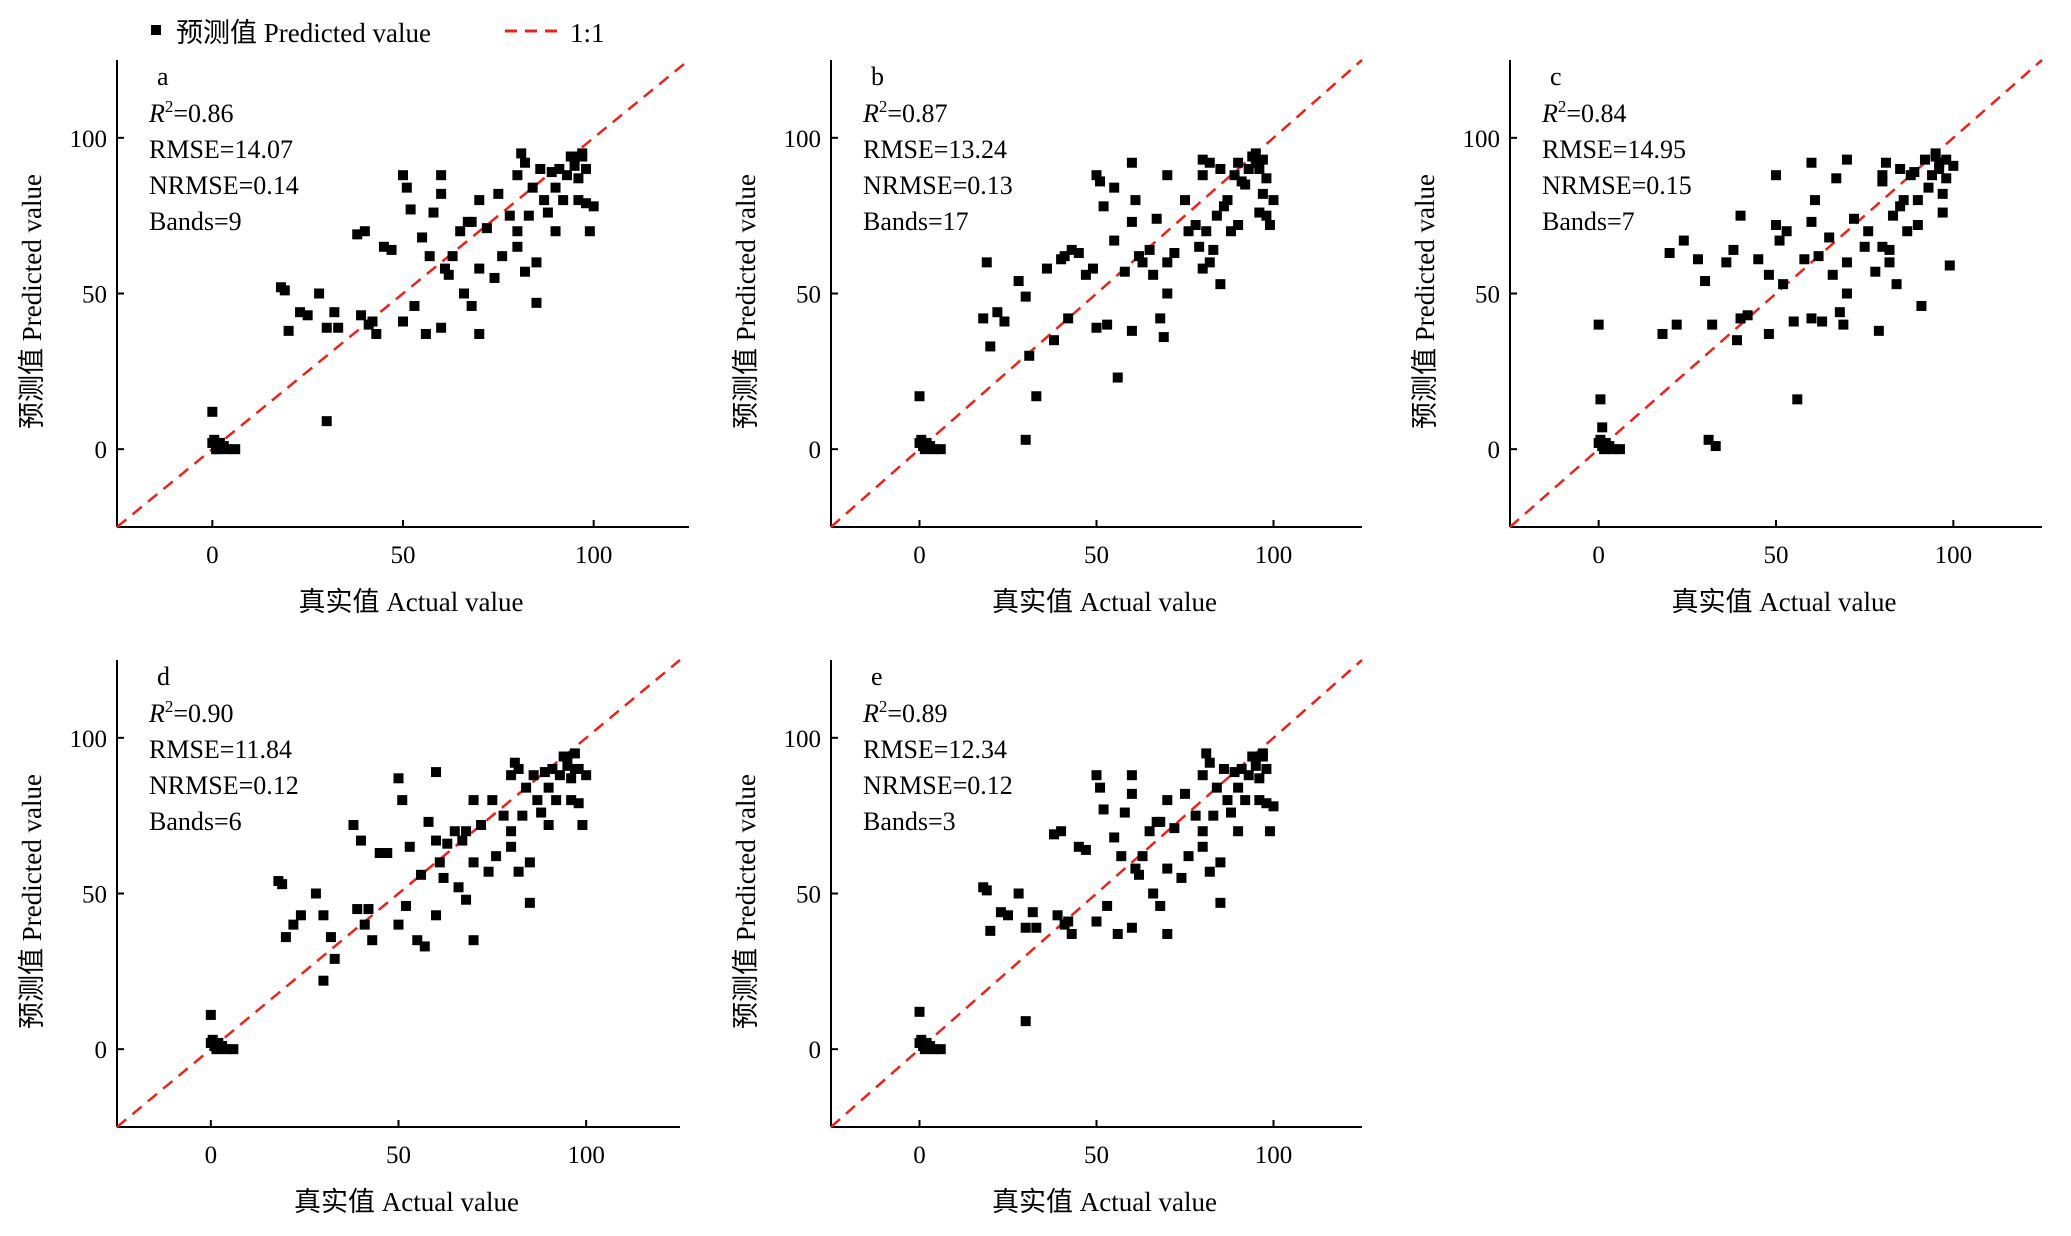  What do you see at coordinates (94, 895) in the screenshot?
I see `y-tick-label: 50` at bounding box center [94, 895].